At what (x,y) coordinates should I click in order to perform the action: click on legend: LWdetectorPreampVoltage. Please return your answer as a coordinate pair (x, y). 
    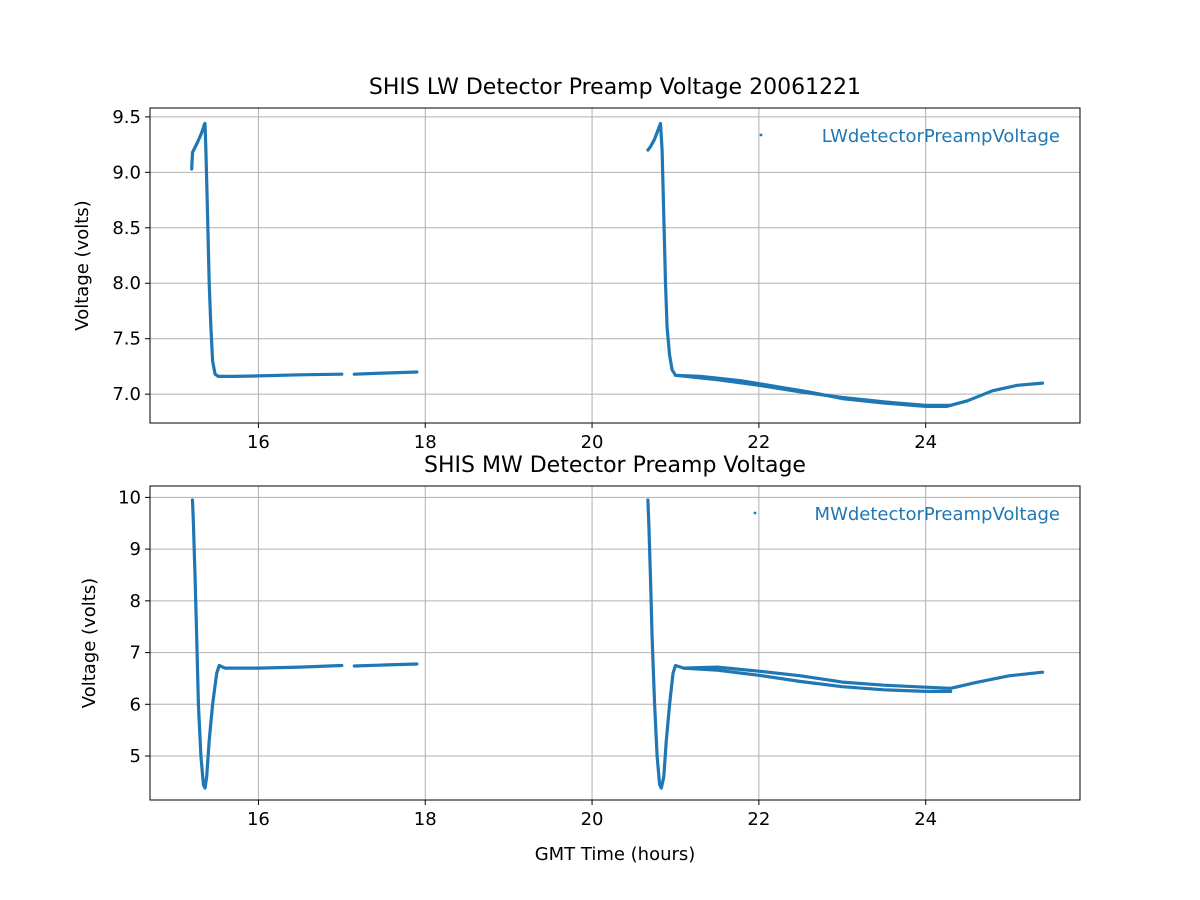
    Looking at the image, I should click on (909, 136).